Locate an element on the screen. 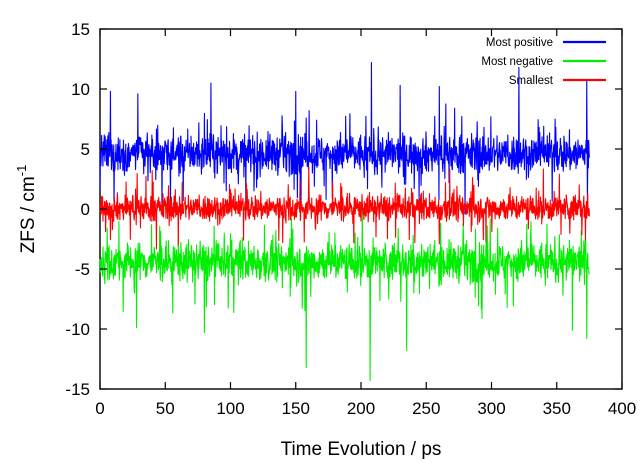 This screenshot has width=641, height=463. legend-label: Smallest is located at coordinates (531, 81).